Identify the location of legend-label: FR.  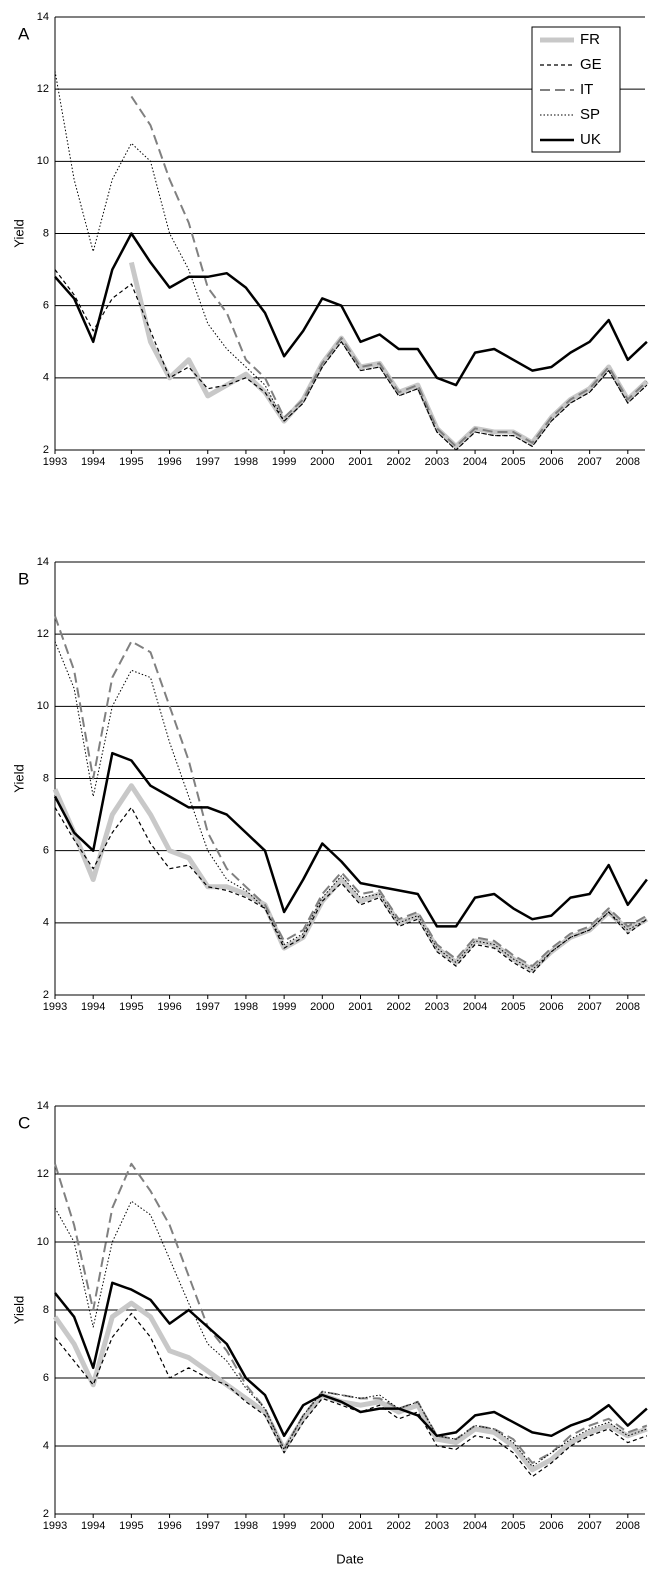
(590, 39).